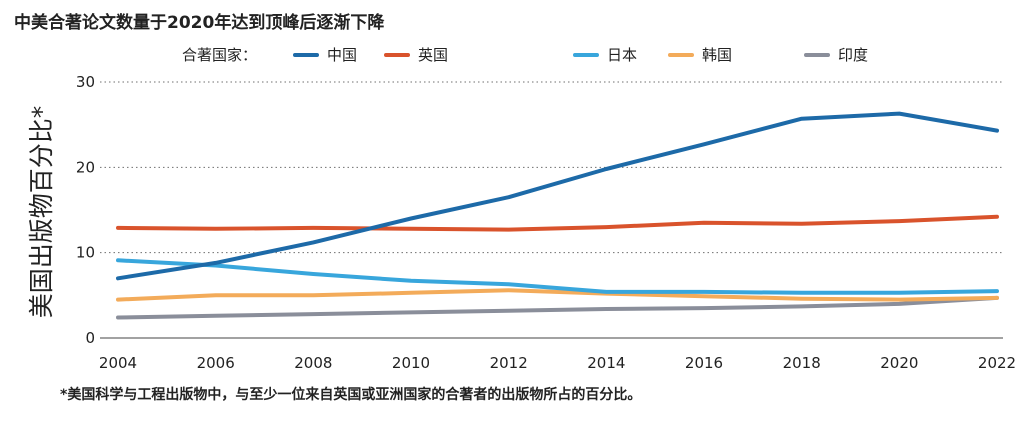  I want to click on legend-label: 英国, so click(433, 55).